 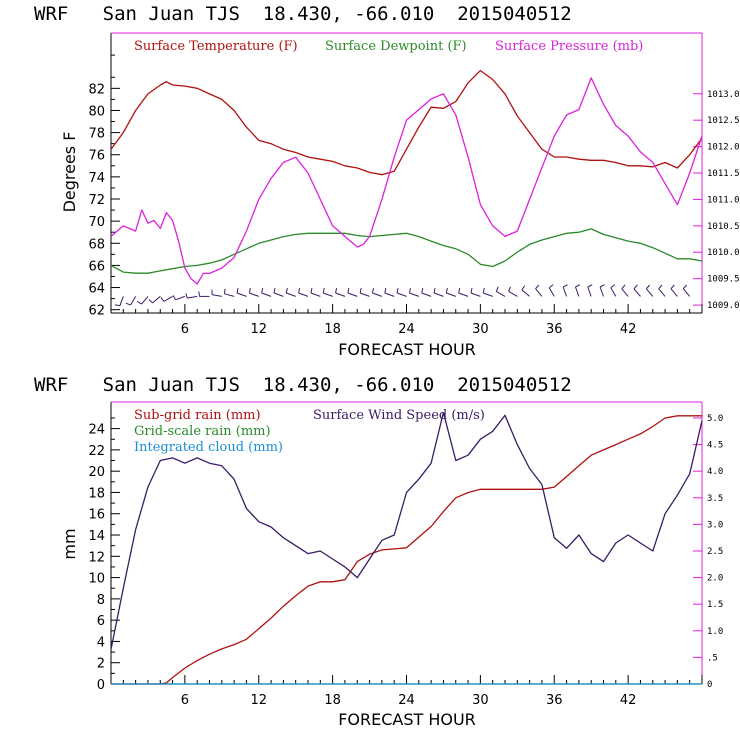 What do you see at coordinates (96, 289) in the screenshot?
I see `chart1-y-tick-label: 64` at bounding box center [96, 289].